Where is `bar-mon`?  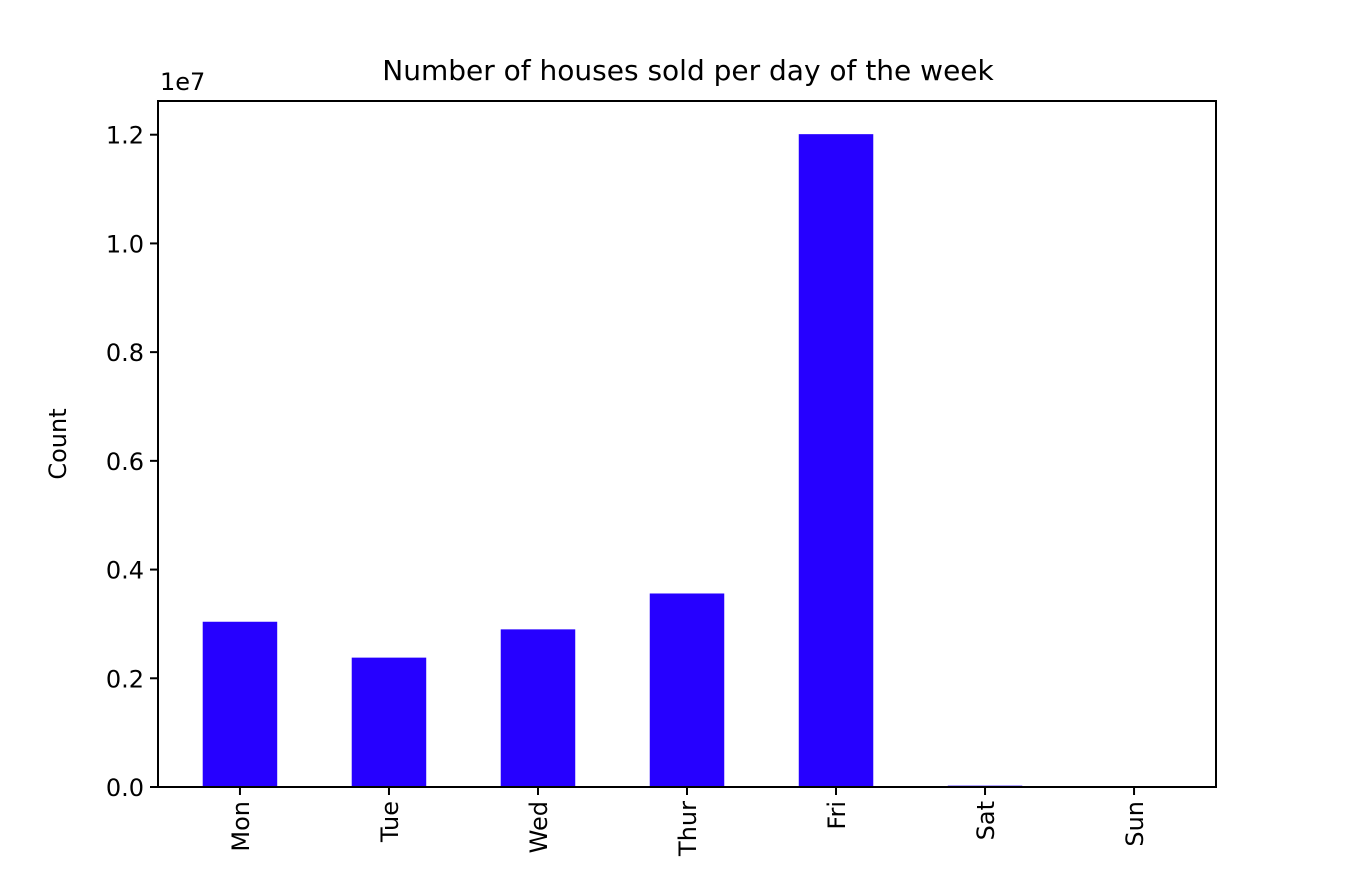 bar-mon is located at coordinates (240, 704).